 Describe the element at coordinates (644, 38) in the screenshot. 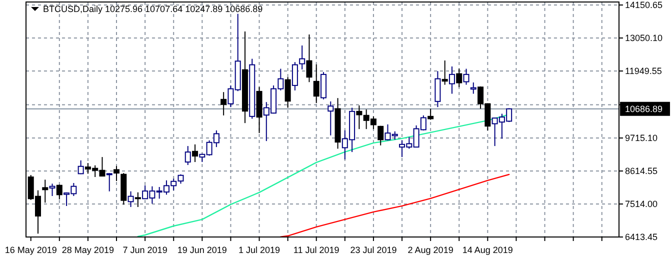

I see `y-tick-label: 13050.10` at that location.